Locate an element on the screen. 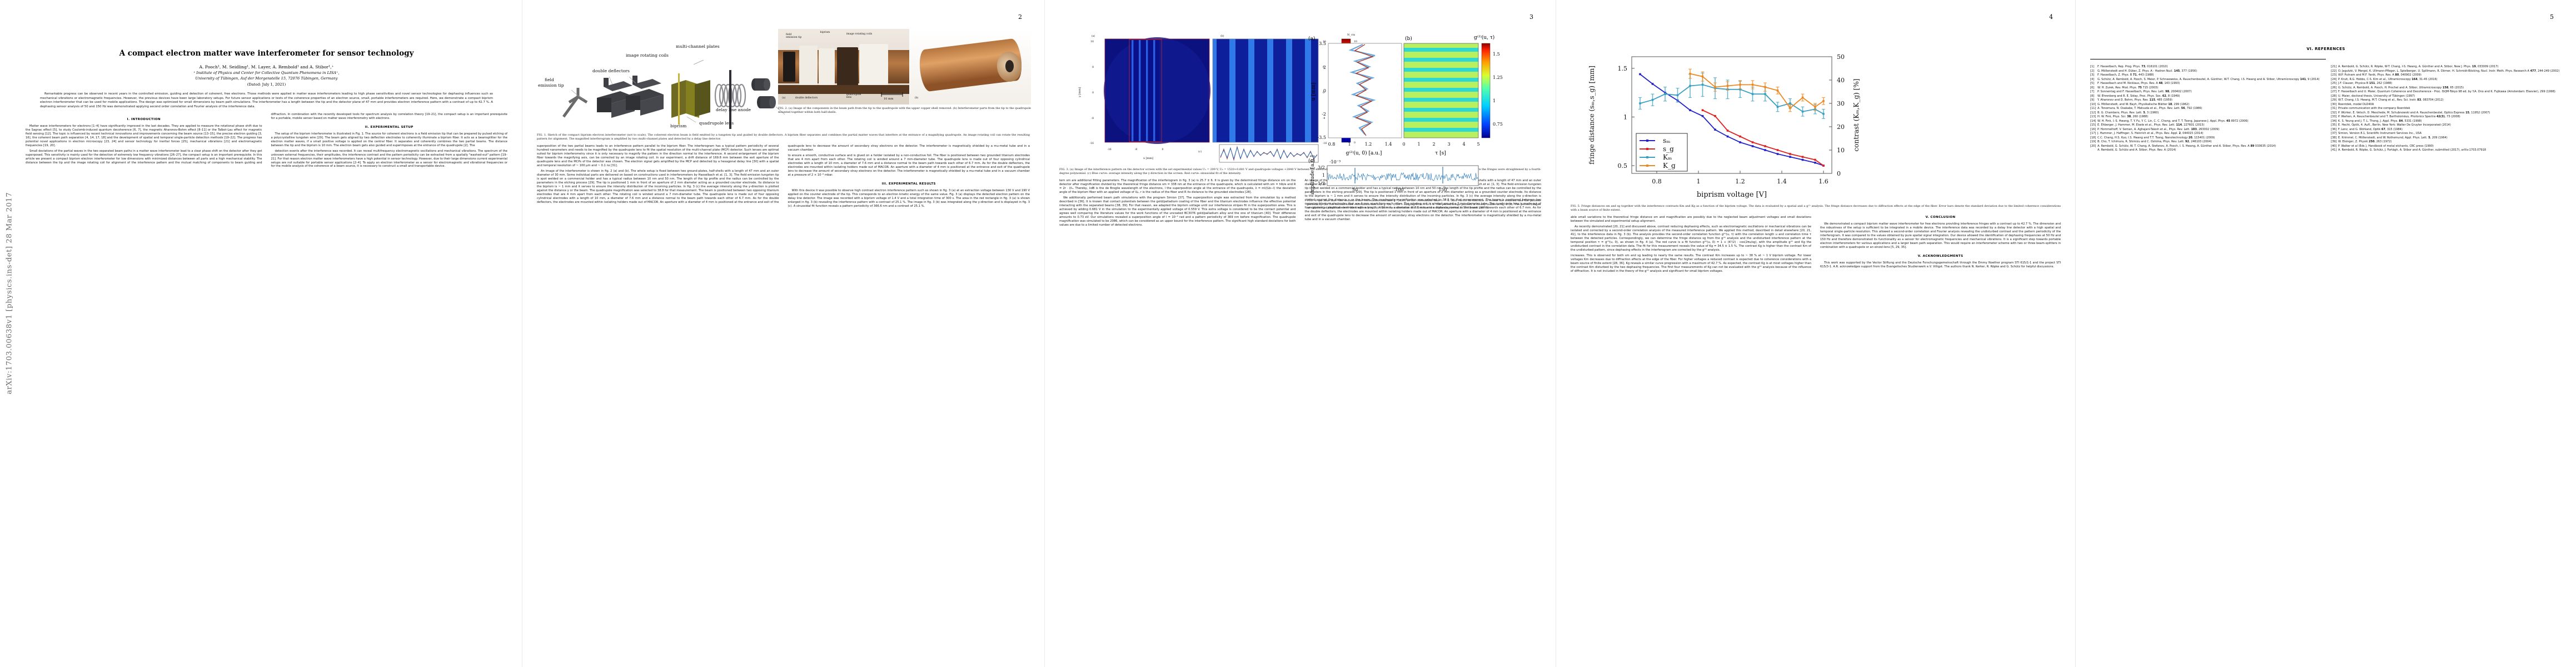  label-multi-channel-plates: multi-channel plates is located at coordinates (698, 46).